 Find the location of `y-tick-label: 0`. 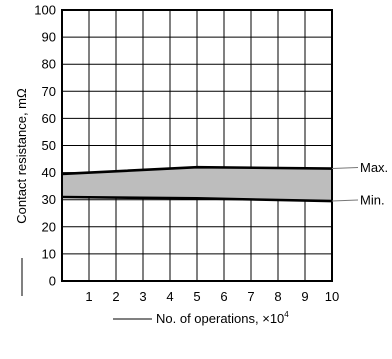

y-tick-label: 0 is located at coordinates (52, 281).